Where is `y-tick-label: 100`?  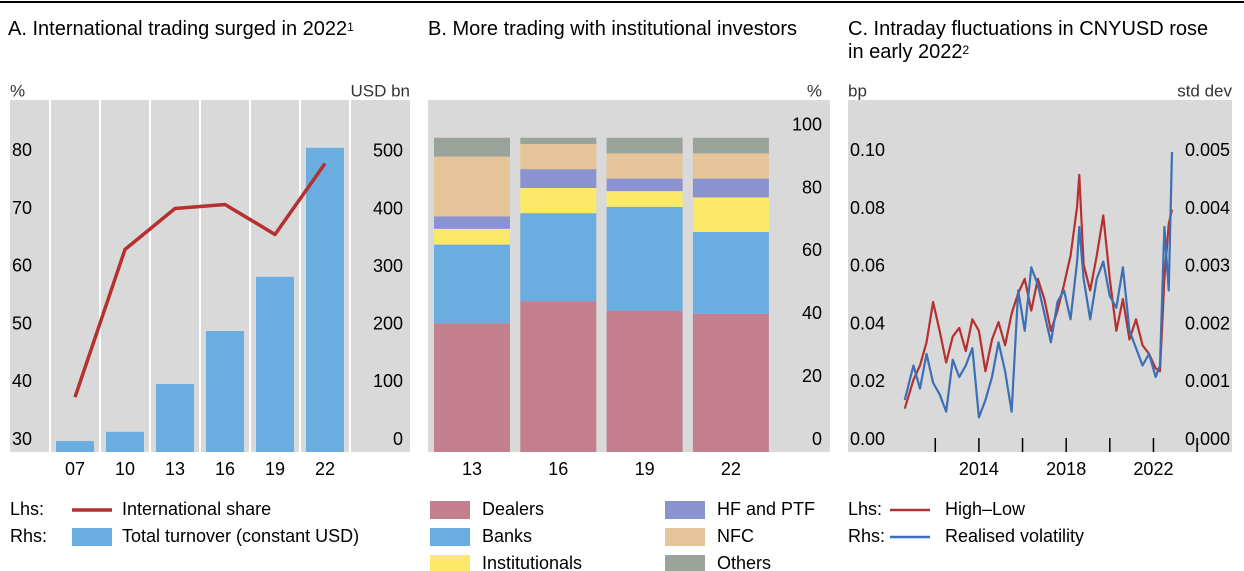 y-tick-label: 100 is located at coordinates (807, 124).